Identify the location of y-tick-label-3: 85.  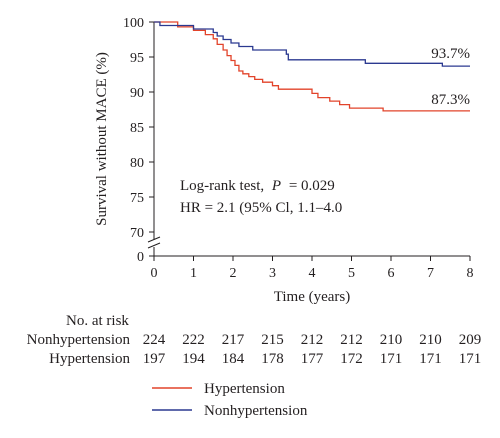
(137, 128).